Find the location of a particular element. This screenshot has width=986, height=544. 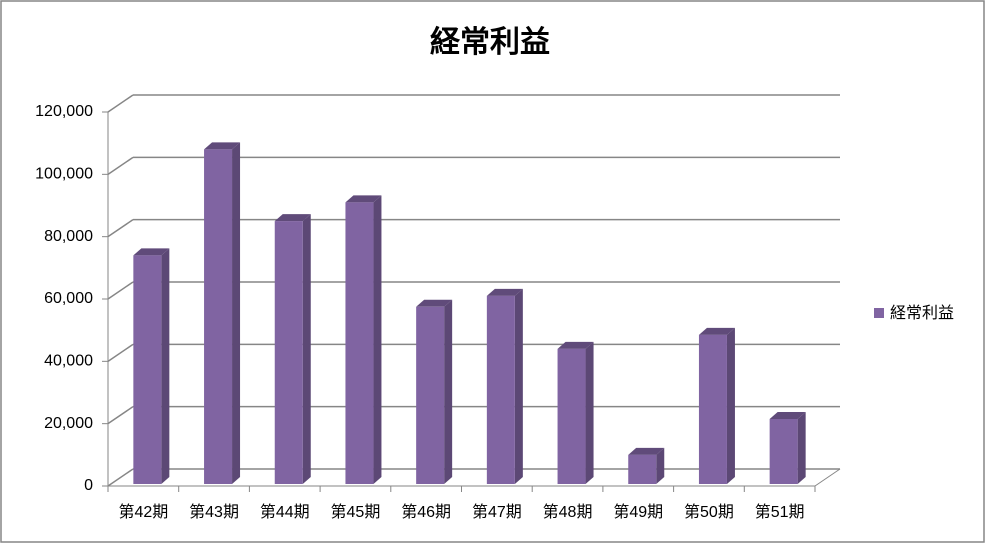

y-tick-label: 0 is located at coordinates (88, 485).